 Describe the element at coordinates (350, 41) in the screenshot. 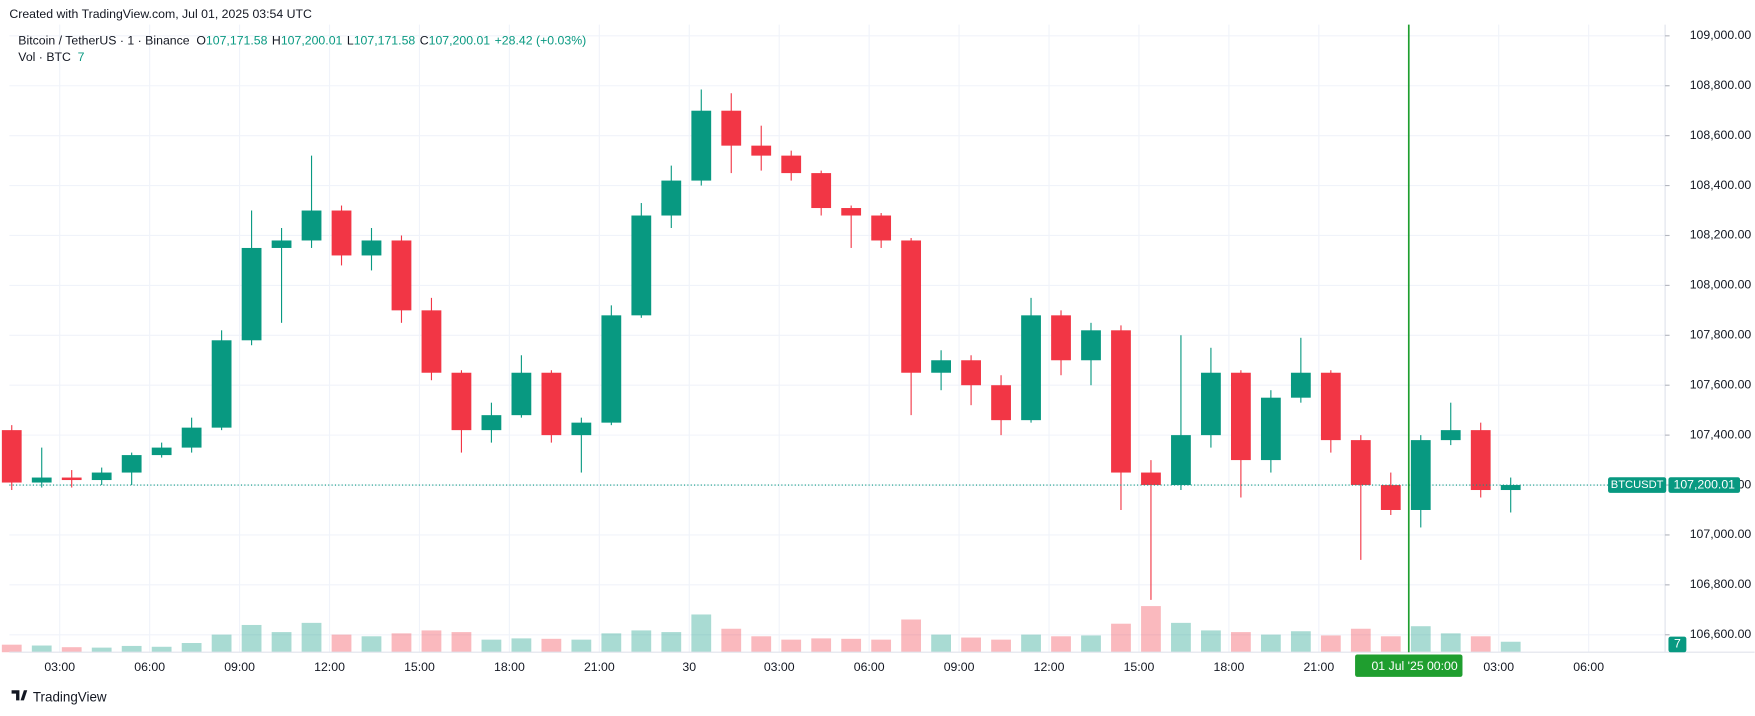

I see `ohlc-key: L` at that location.